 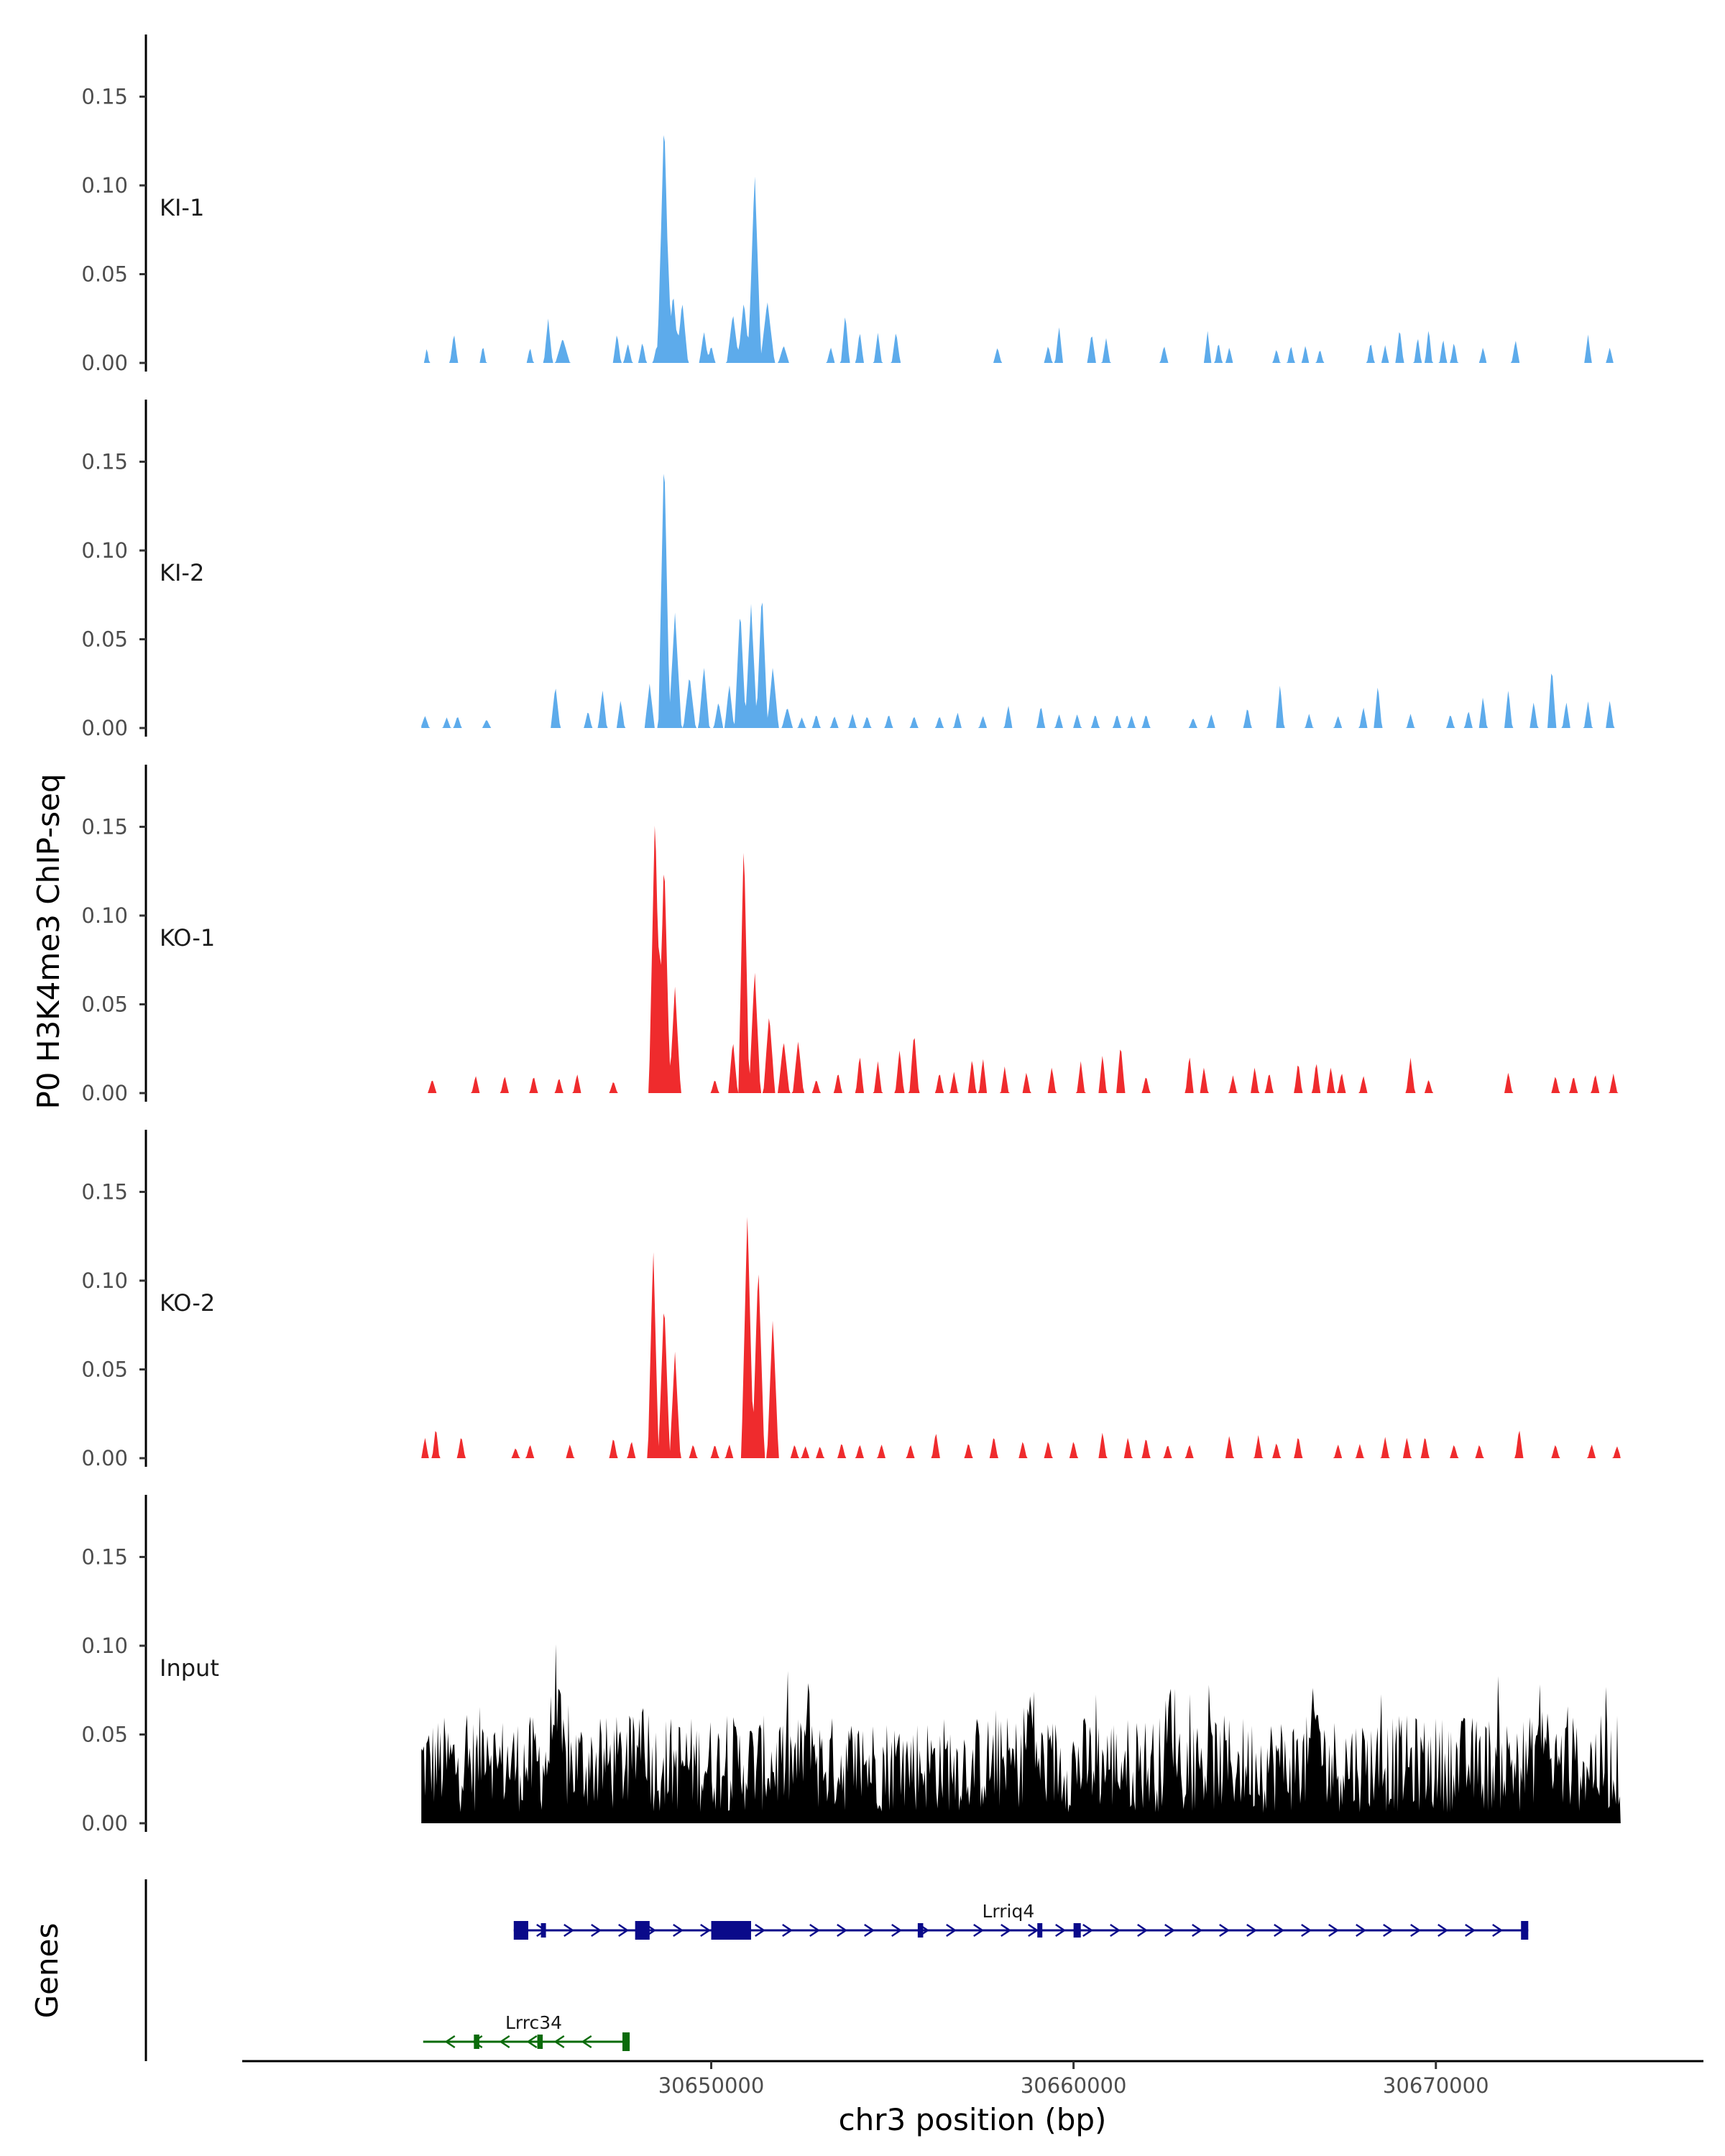 What do you see at coordinates (187, 1303) in the screenshot?
I see `track-label: KO-2` at bounding box center [187, 1303].